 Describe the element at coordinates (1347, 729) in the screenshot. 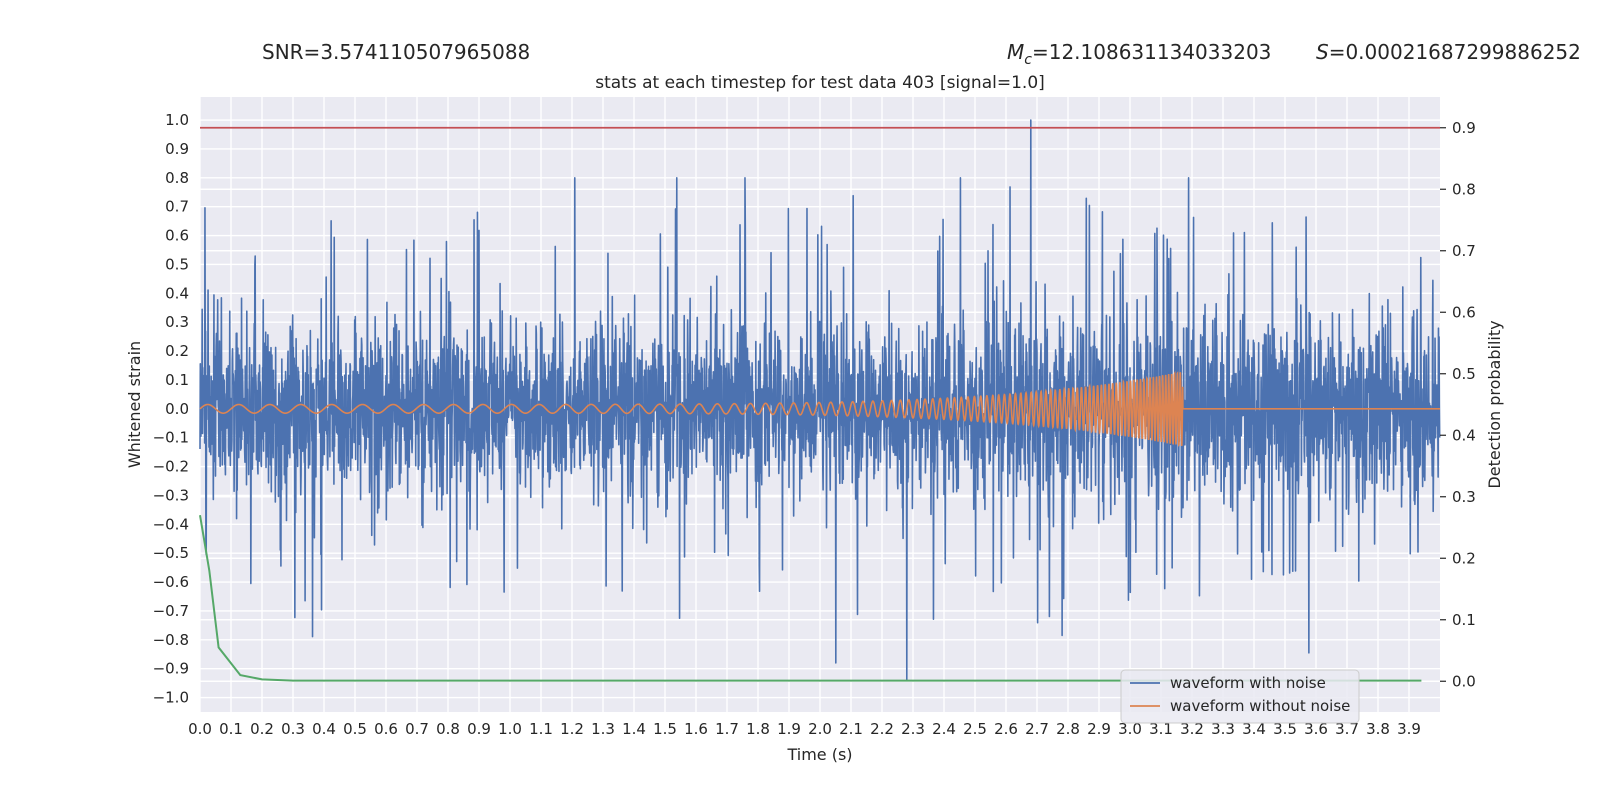

I see `x-tick-label: 3.7` at that location.